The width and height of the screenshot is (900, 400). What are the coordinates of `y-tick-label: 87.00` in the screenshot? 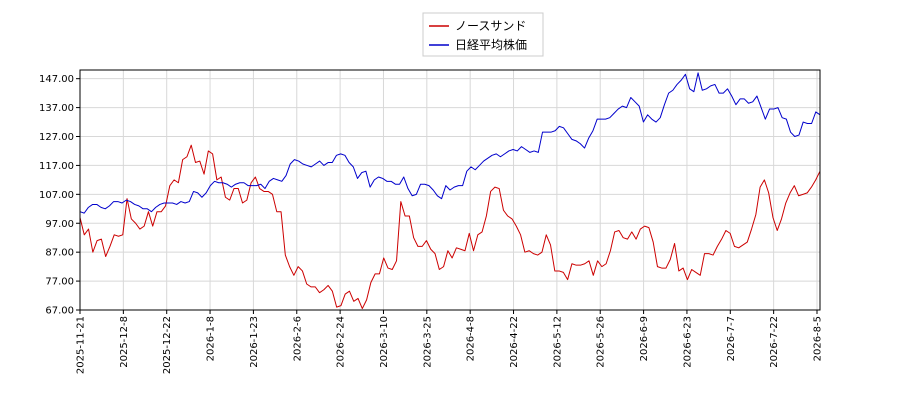 It's located at (59, 253).